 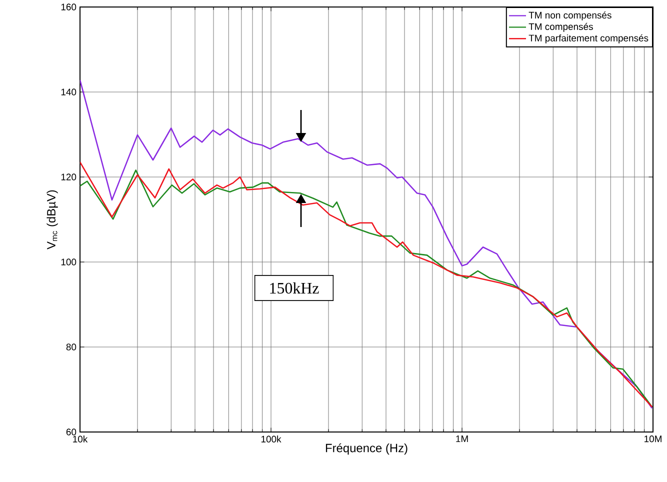 I want to click on x-tick-label: 10M, so click(x=653, y=439).